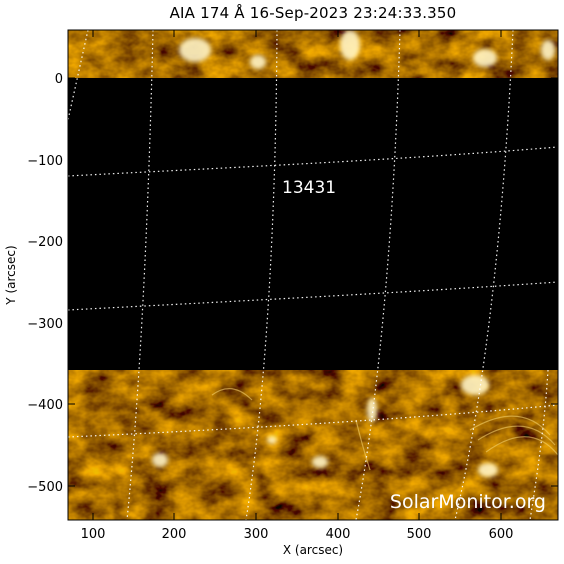 The image size is (564, 564). Describe the element at coordinates (93, 534) in the screenshot. I see `x-tick-label: 100` at that location.